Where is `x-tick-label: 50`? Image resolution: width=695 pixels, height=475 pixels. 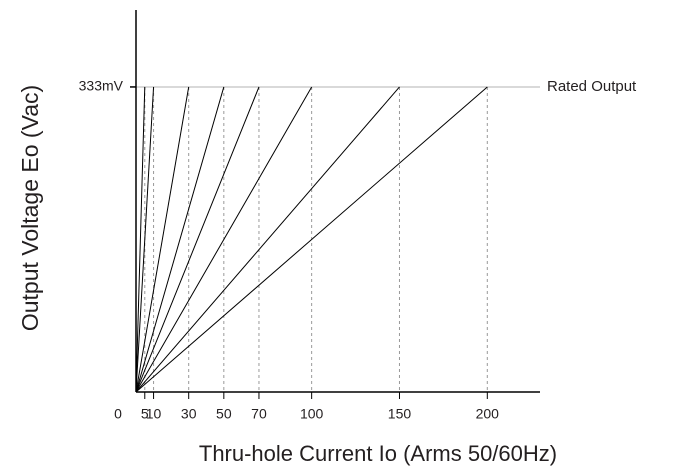 x-tick-label: 50 is located at coordinates (224, 414).